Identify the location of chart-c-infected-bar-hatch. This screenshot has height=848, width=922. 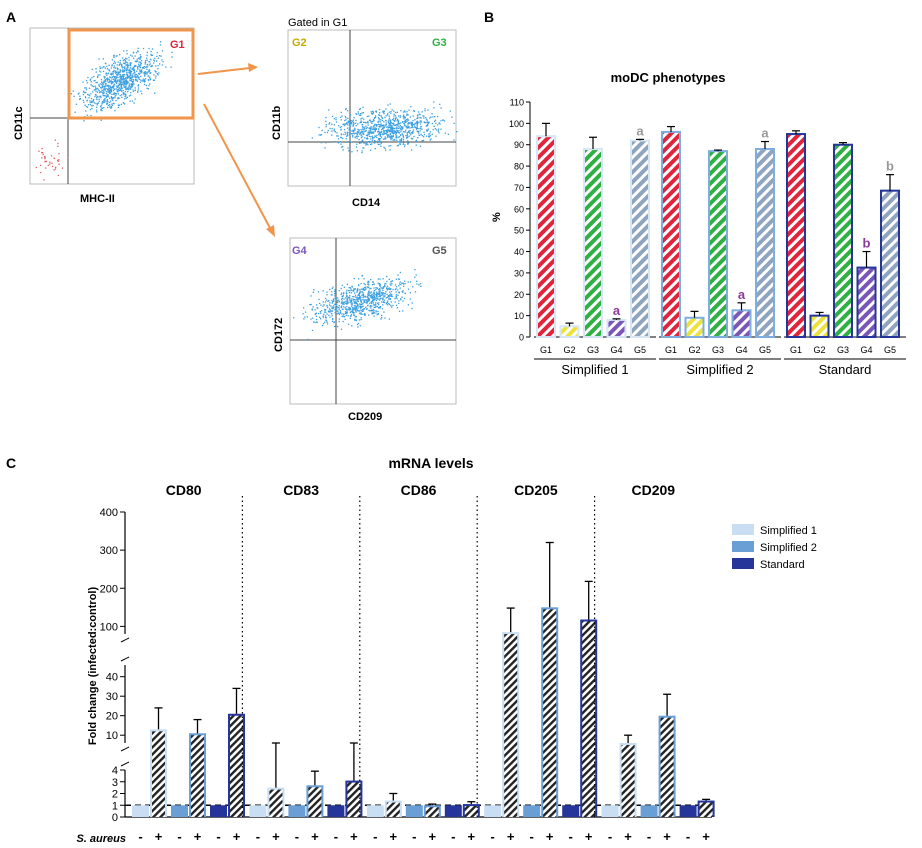
(276, 803).